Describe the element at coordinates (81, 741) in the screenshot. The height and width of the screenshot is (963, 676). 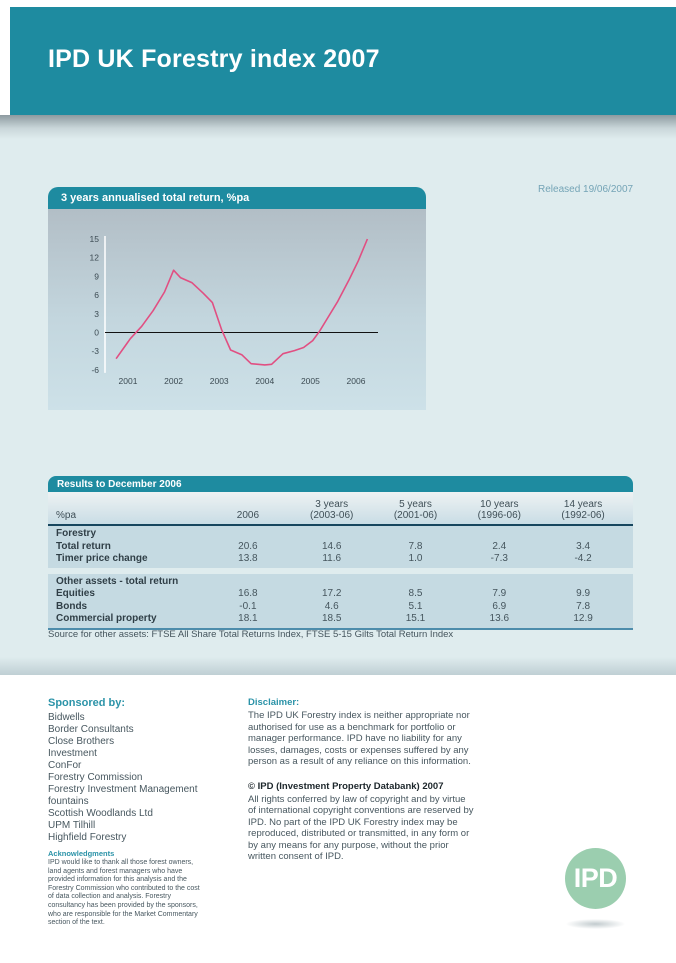
I see `sponsor-item: Close Brothers` at that location.